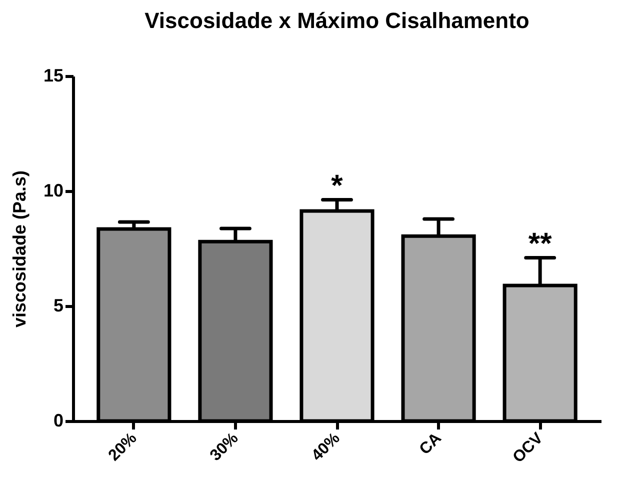 This screenshot has width=617, height=493. I want to click on annotation: **, so click(540, 244).